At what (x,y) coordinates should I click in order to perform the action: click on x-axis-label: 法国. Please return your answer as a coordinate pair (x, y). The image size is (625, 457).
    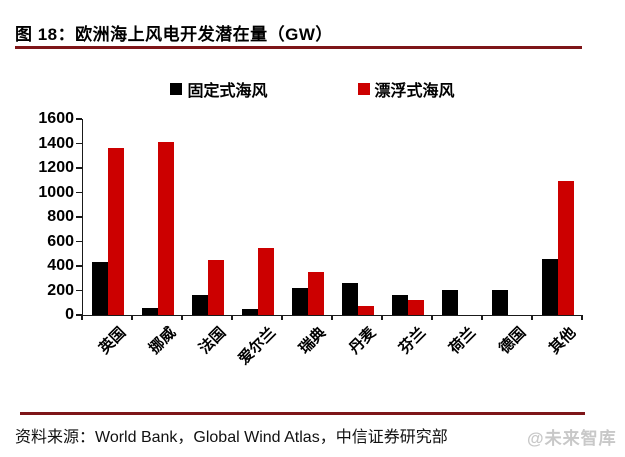
    Looking at the image, I should click on (212, 341).